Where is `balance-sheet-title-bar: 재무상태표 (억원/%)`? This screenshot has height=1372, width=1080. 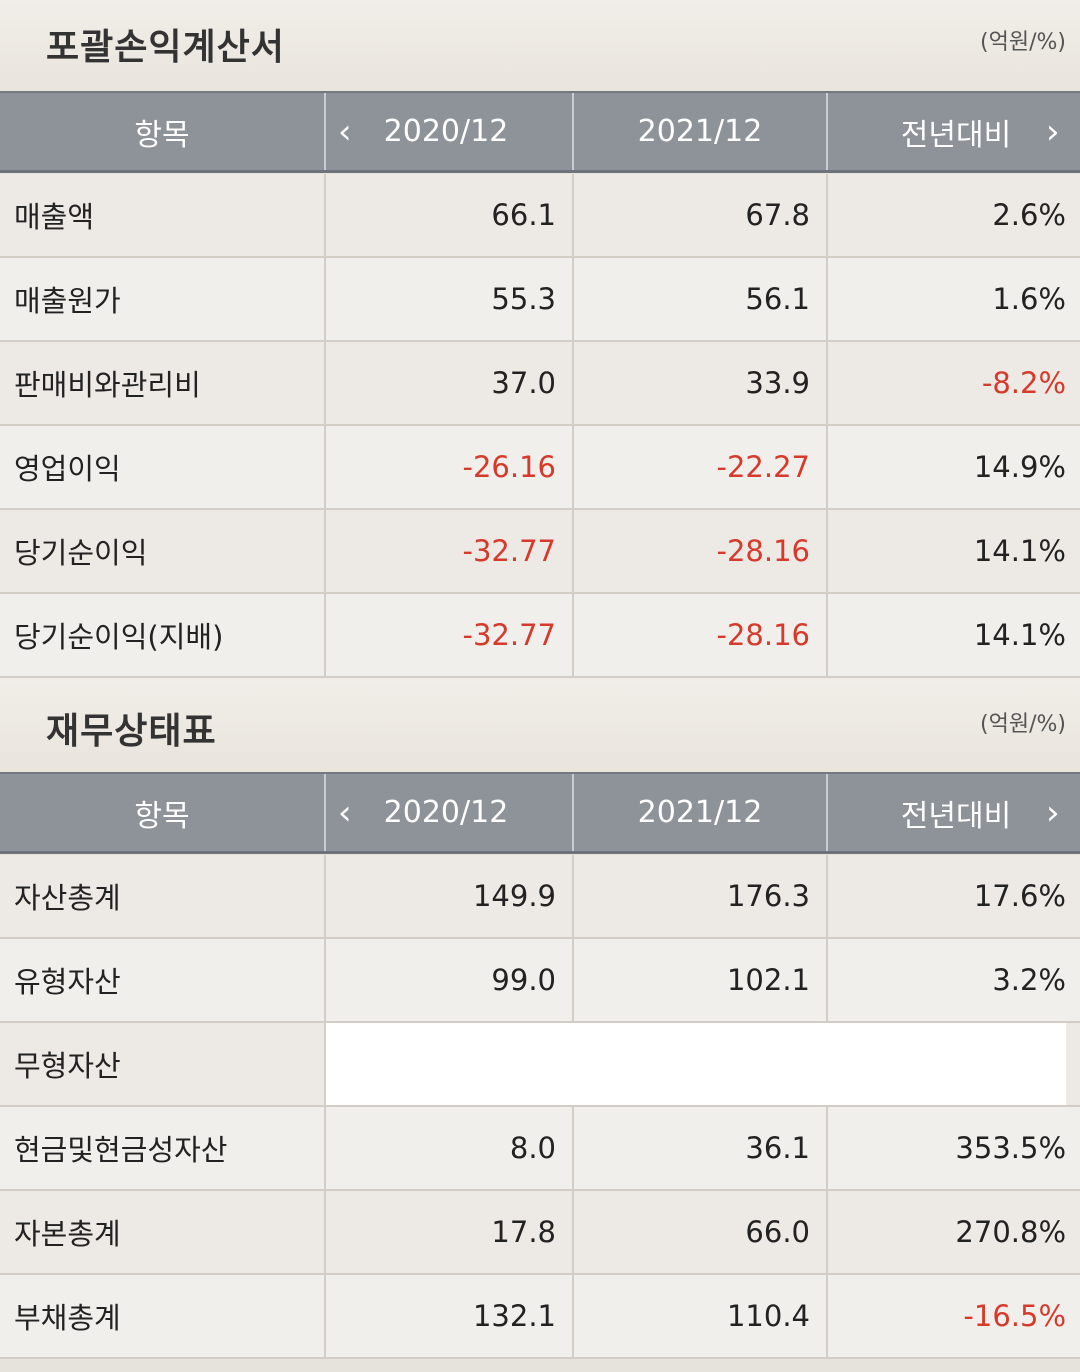 balance-sheet-title-bar: 재무상태표 (억원/%) is located at coordinates (540, 726).